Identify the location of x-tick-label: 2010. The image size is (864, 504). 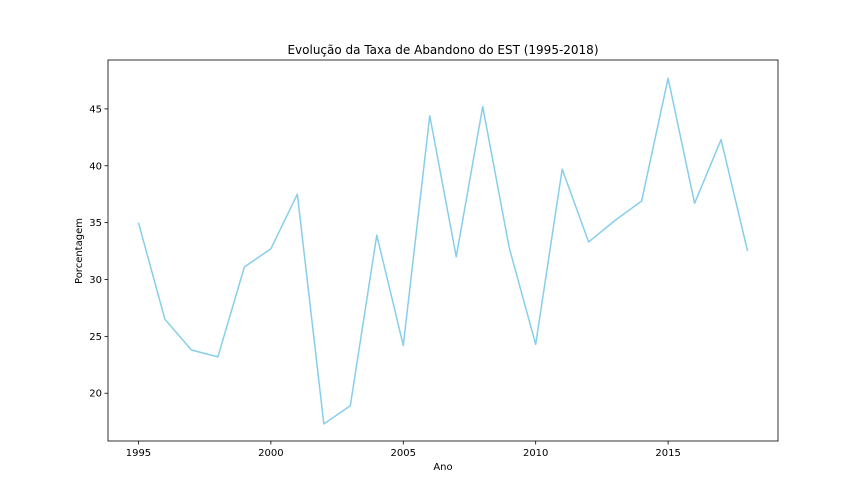
(535, 453).